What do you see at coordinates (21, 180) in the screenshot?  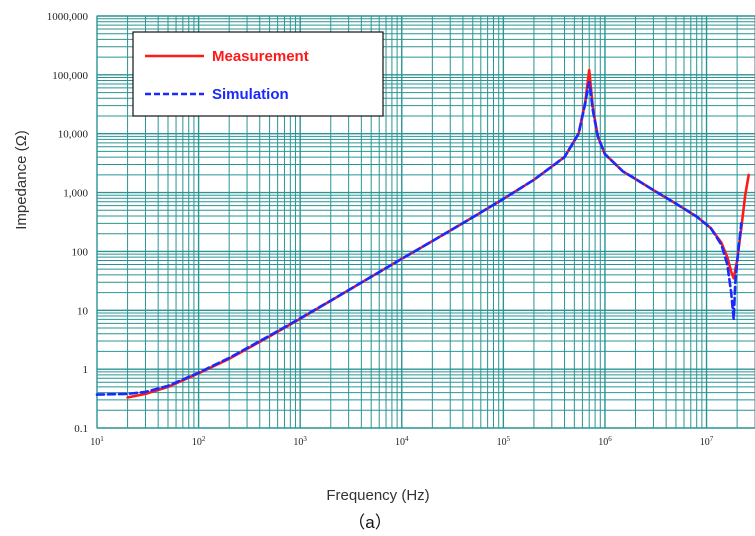 I see `y-axis-label: Impedance (Ω)` at bounding box center [21, 180].